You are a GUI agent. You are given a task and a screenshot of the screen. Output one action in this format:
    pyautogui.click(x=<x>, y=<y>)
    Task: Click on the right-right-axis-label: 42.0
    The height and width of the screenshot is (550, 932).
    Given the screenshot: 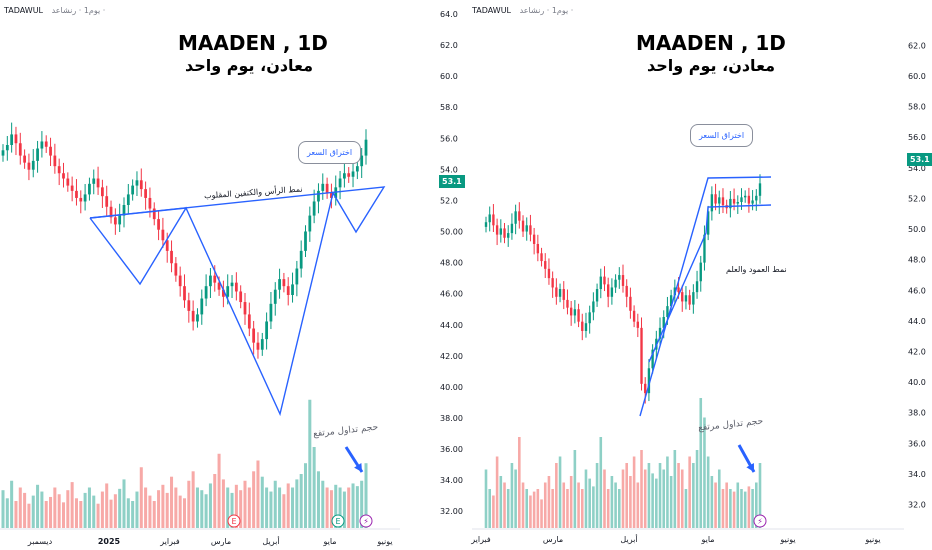 What is the action you would take?
    pyautogui.click(x=917, y=352)
    